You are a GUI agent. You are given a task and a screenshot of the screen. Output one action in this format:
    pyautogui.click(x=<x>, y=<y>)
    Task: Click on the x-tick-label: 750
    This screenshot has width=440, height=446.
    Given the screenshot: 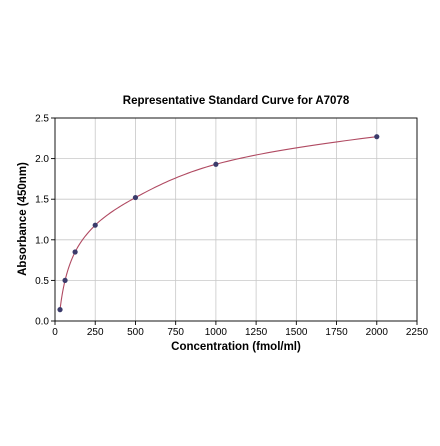 What is the action you would take?
    pyautogui.click(x=175, y=332)
    